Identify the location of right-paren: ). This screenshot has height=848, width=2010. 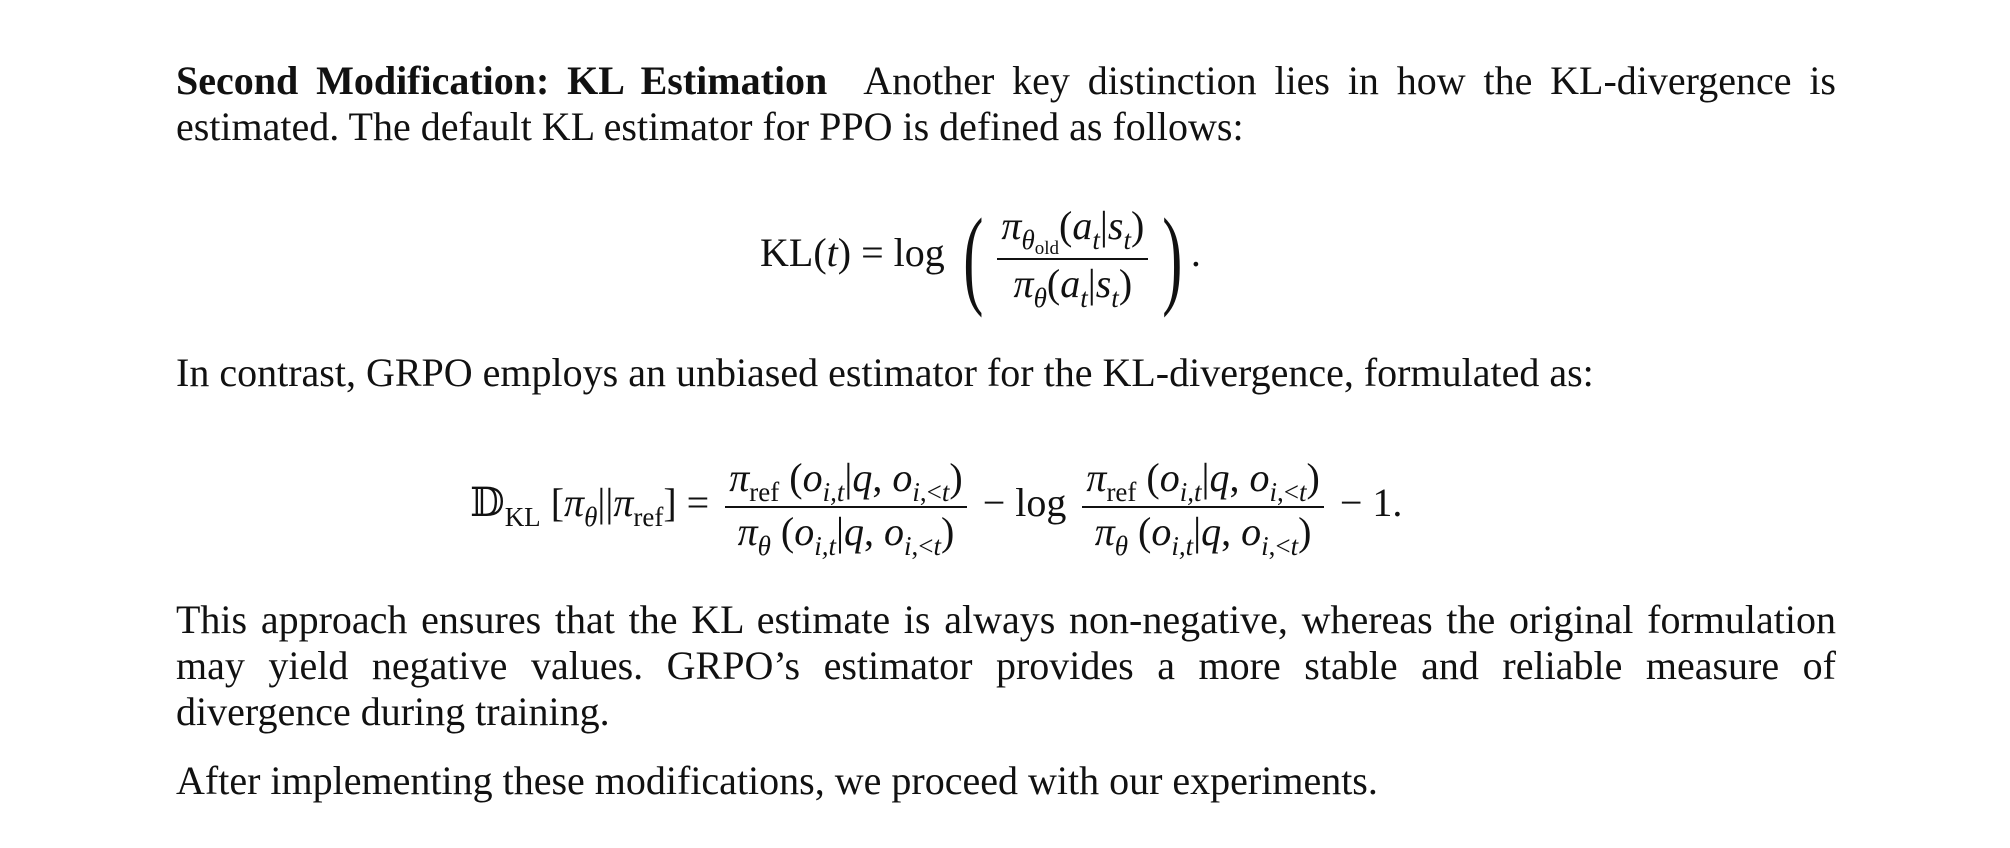
(1172, 257).